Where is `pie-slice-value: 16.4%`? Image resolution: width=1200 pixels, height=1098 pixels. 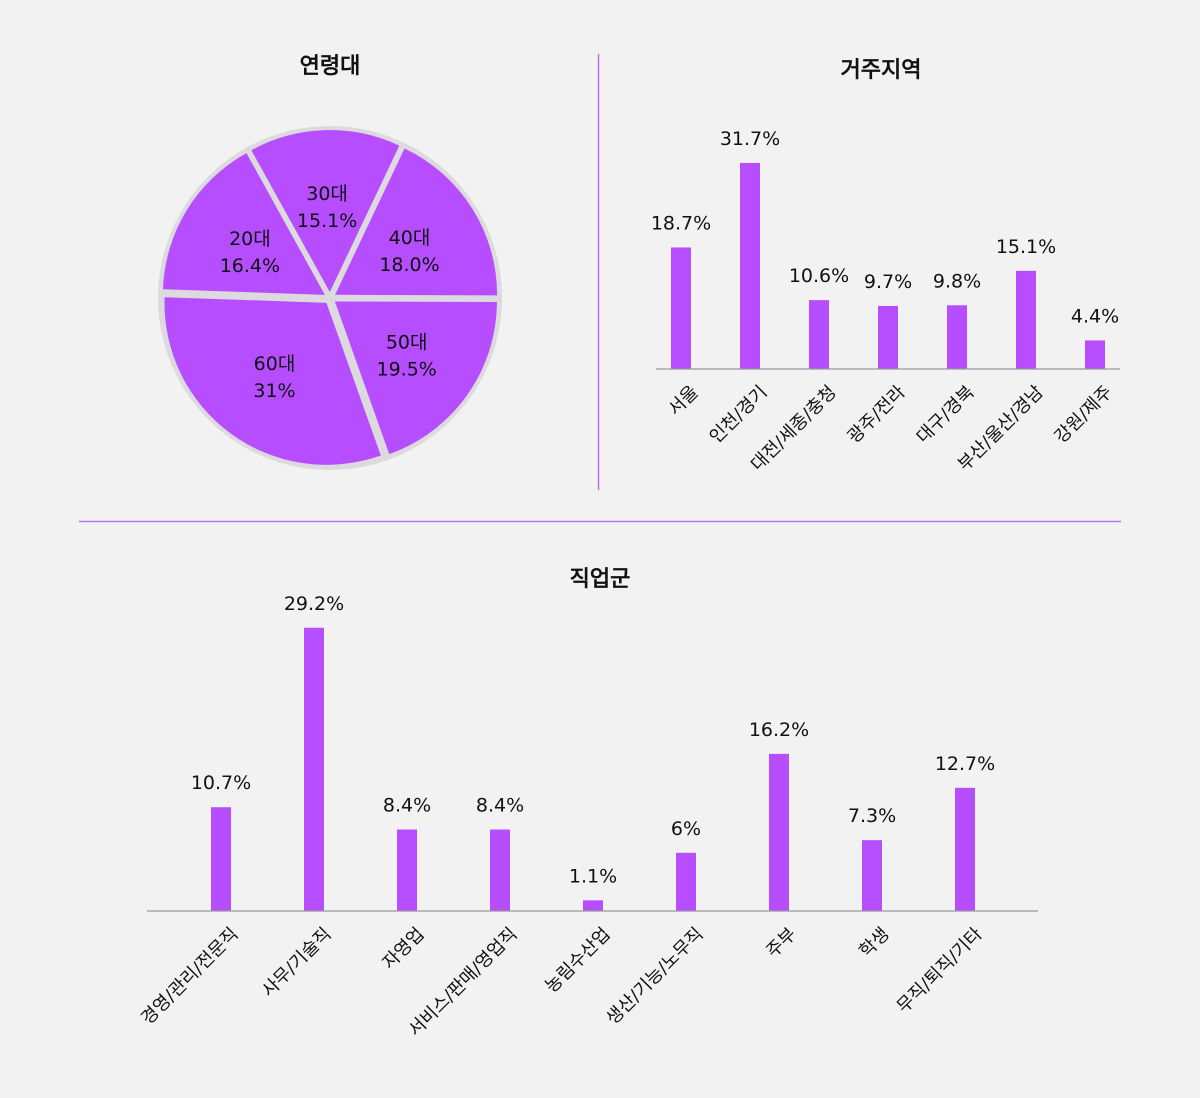 pie-slice-value: 16.4% is located at coordinates (250, 266).